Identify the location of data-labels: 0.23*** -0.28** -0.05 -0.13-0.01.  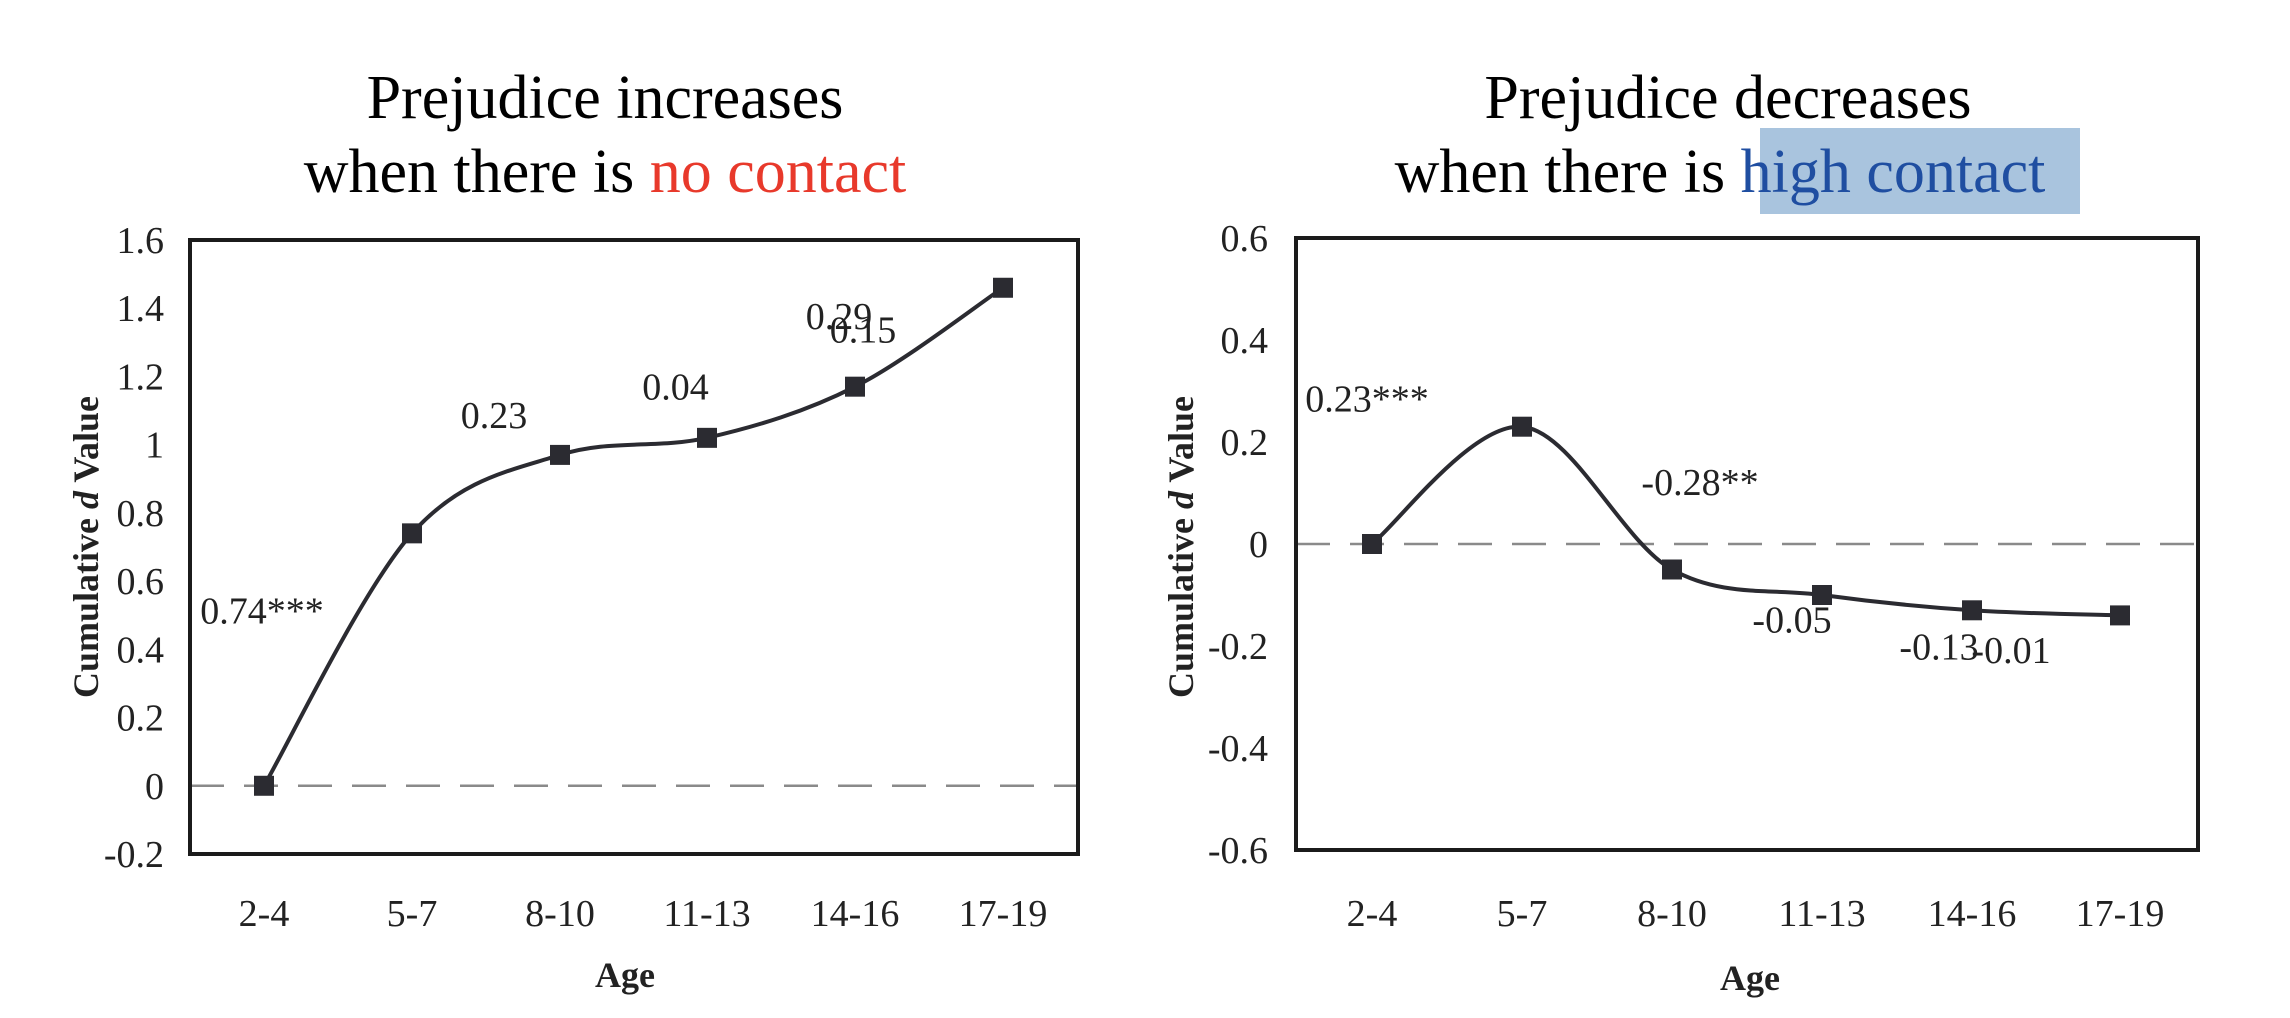
(1677, 524).